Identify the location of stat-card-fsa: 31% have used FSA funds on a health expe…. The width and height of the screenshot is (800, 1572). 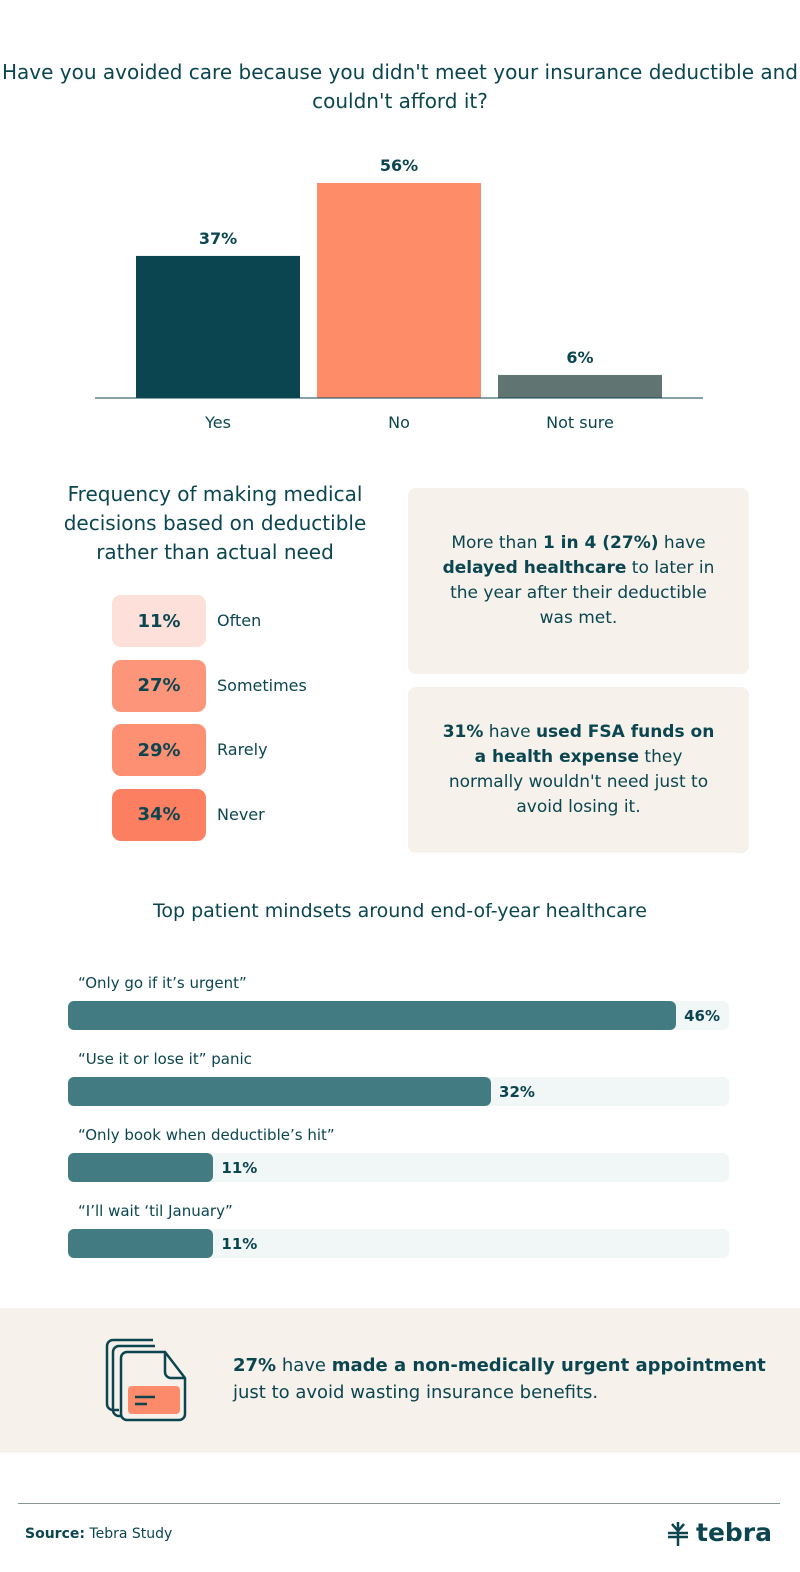
(578, 770).